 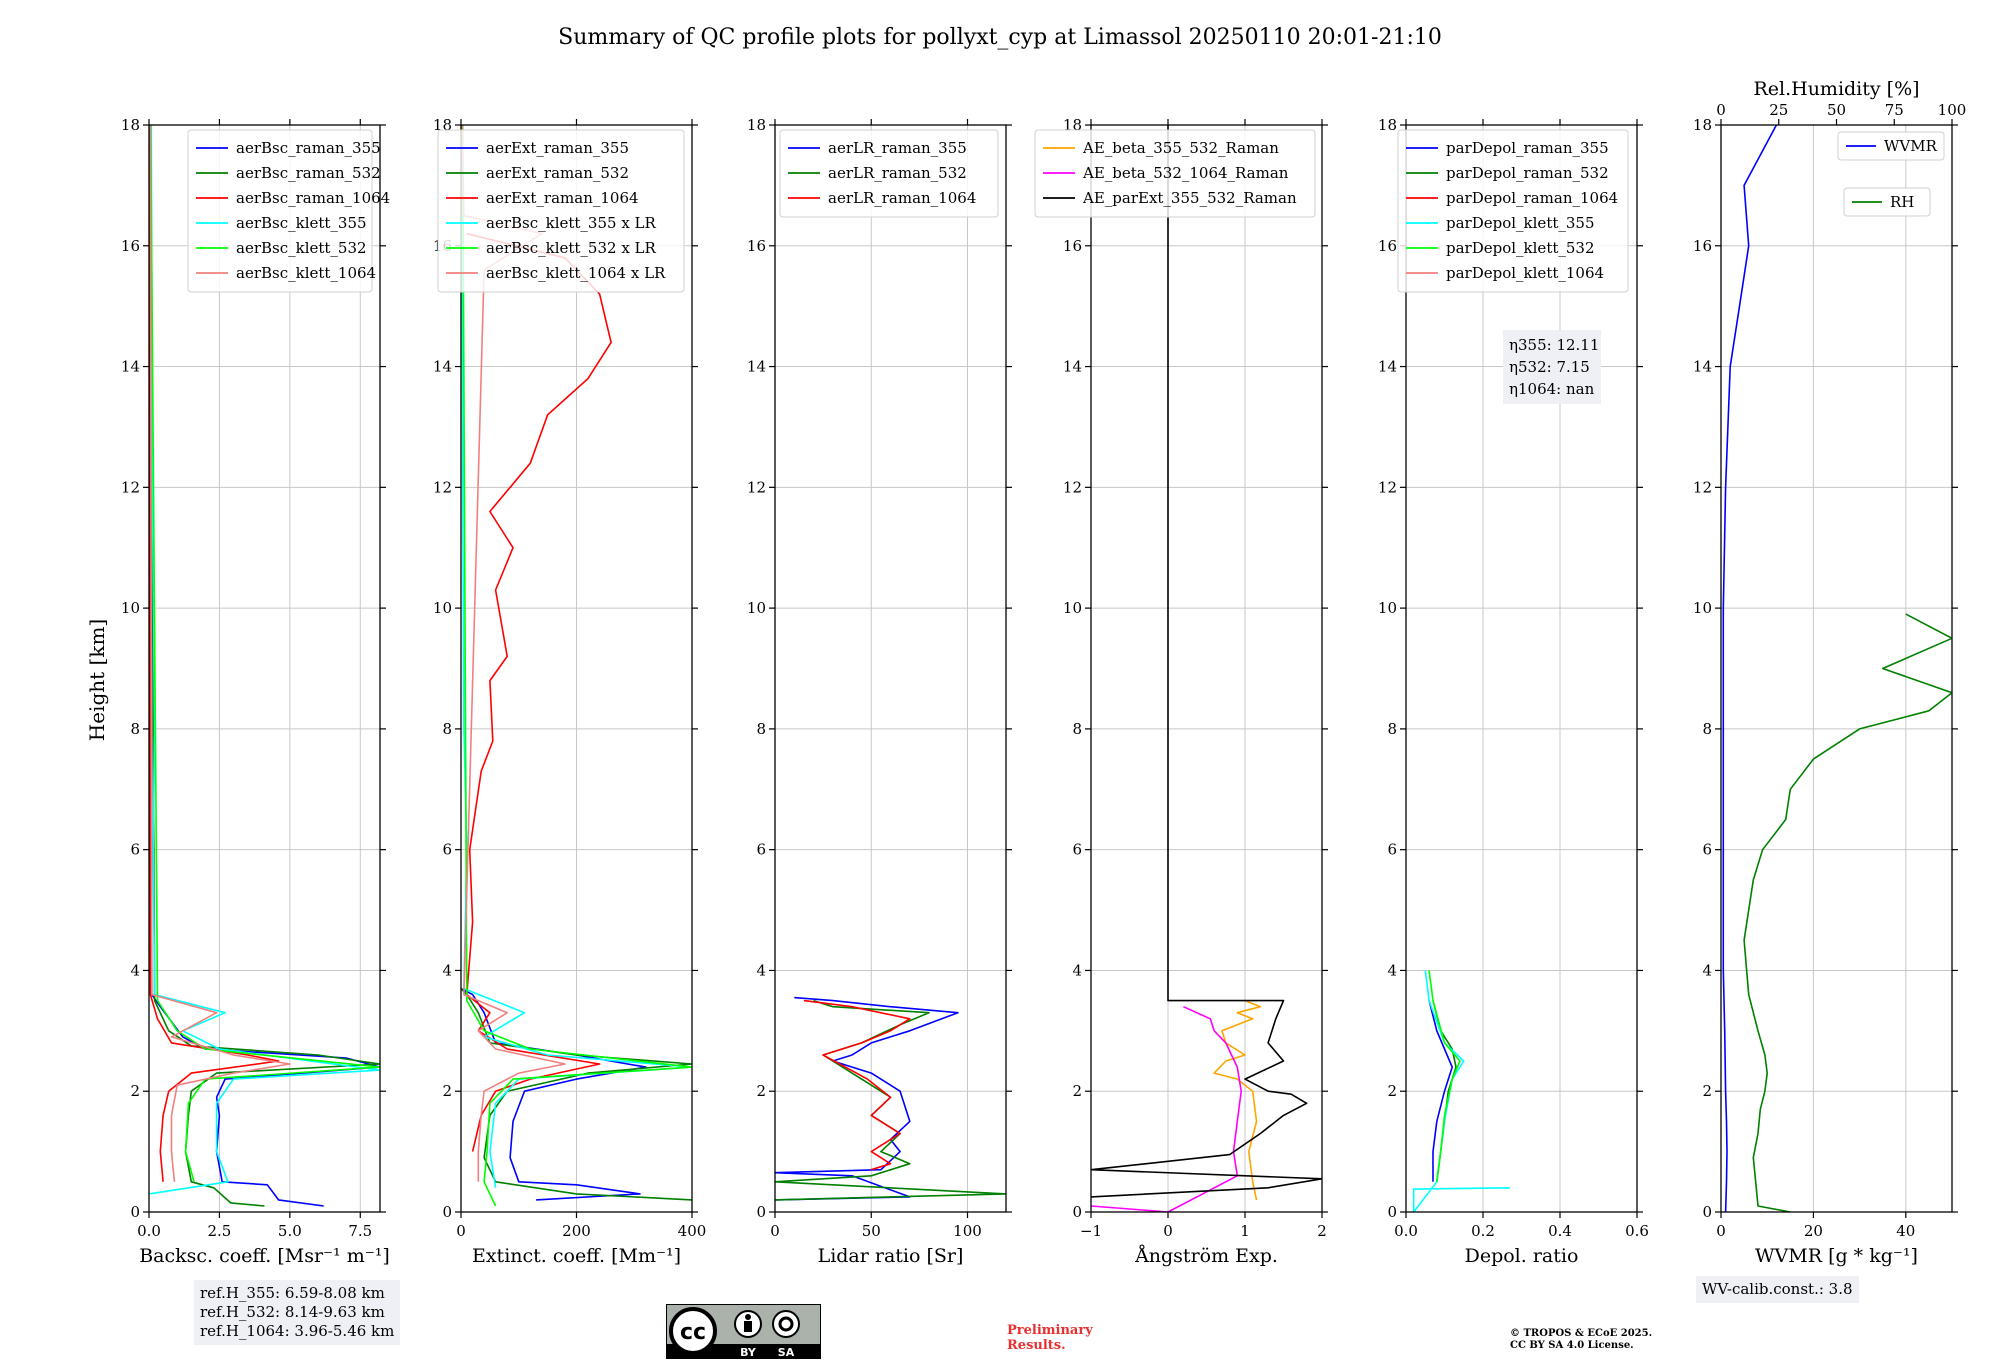 I want to click on series-line-AE_beta_532_1064_Raman, so click(x=1166, y=1108).